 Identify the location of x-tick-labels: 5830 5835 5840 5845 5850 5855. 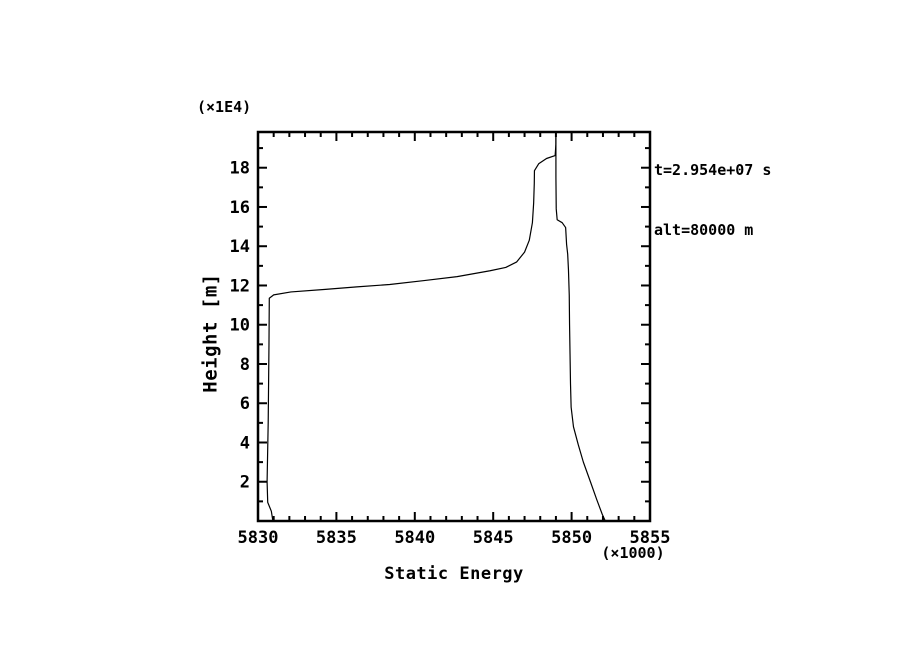
(454, 538).